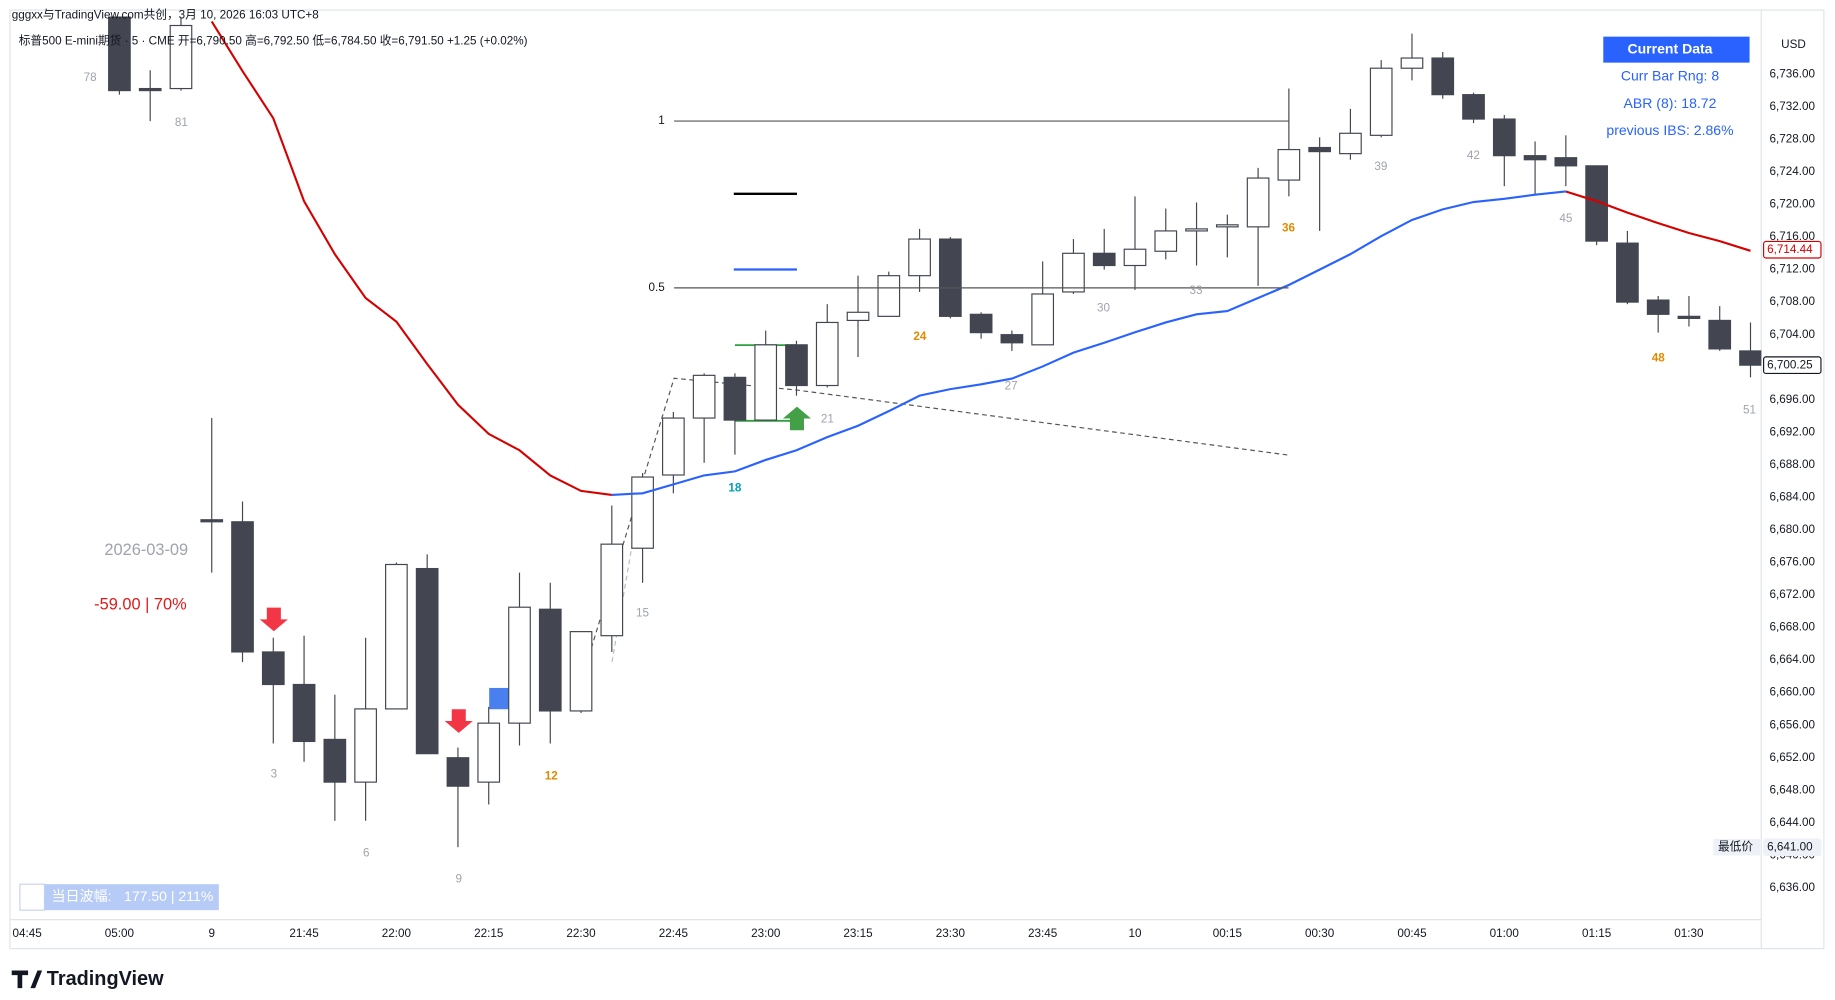 Image resolution: width=1835 pixels, height=1000 pixels. Describe the element at coordinates (1196, 290) in the screenshot. I see `bar-count-label: 33` at that location.